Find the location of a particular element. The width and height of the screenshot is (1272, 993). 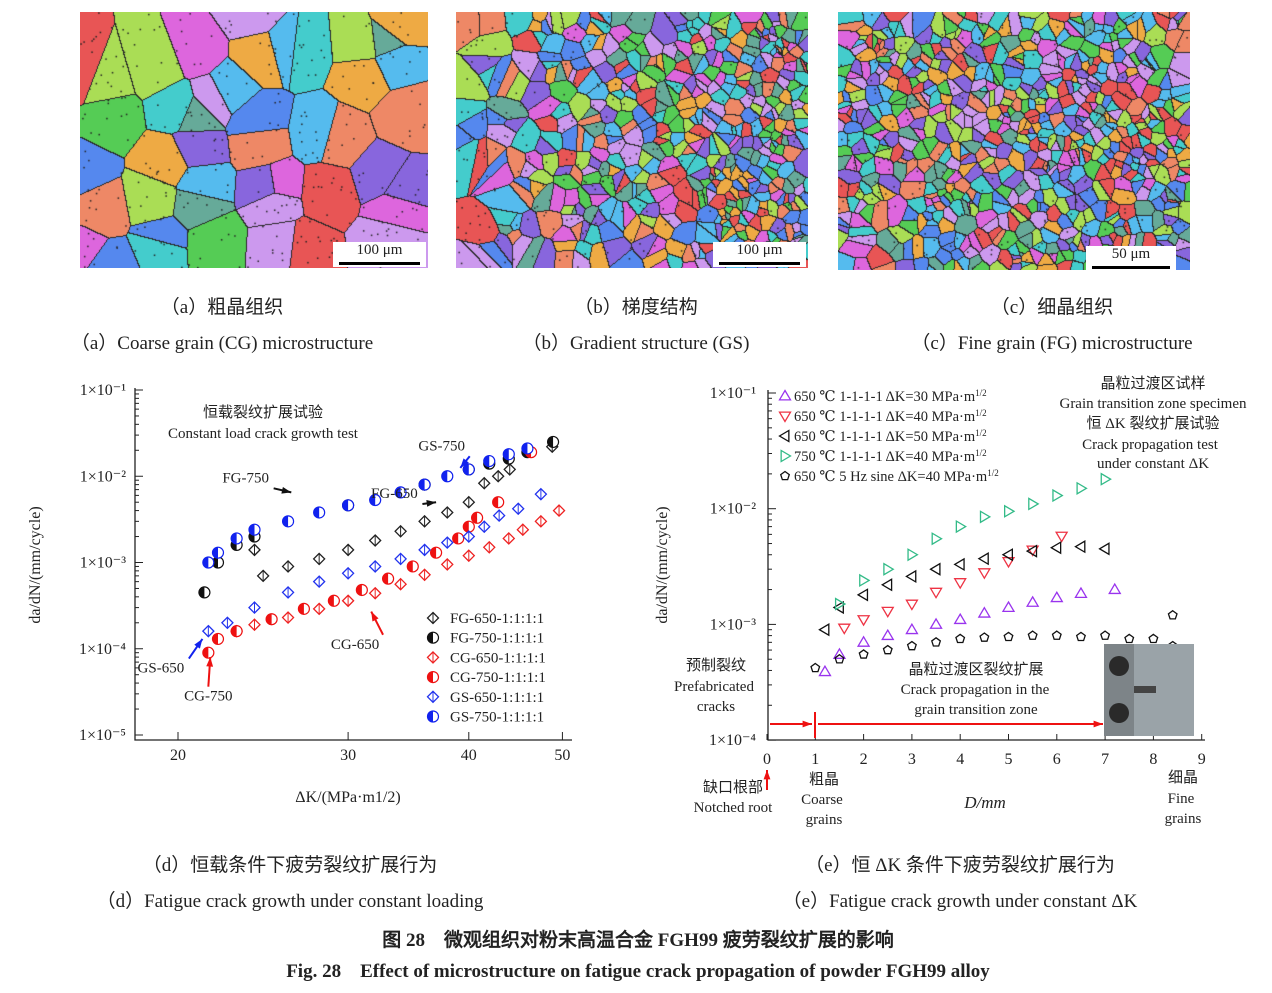

legend-label: FG-750-1:1:1:1 is located at coordinates (497, 639).